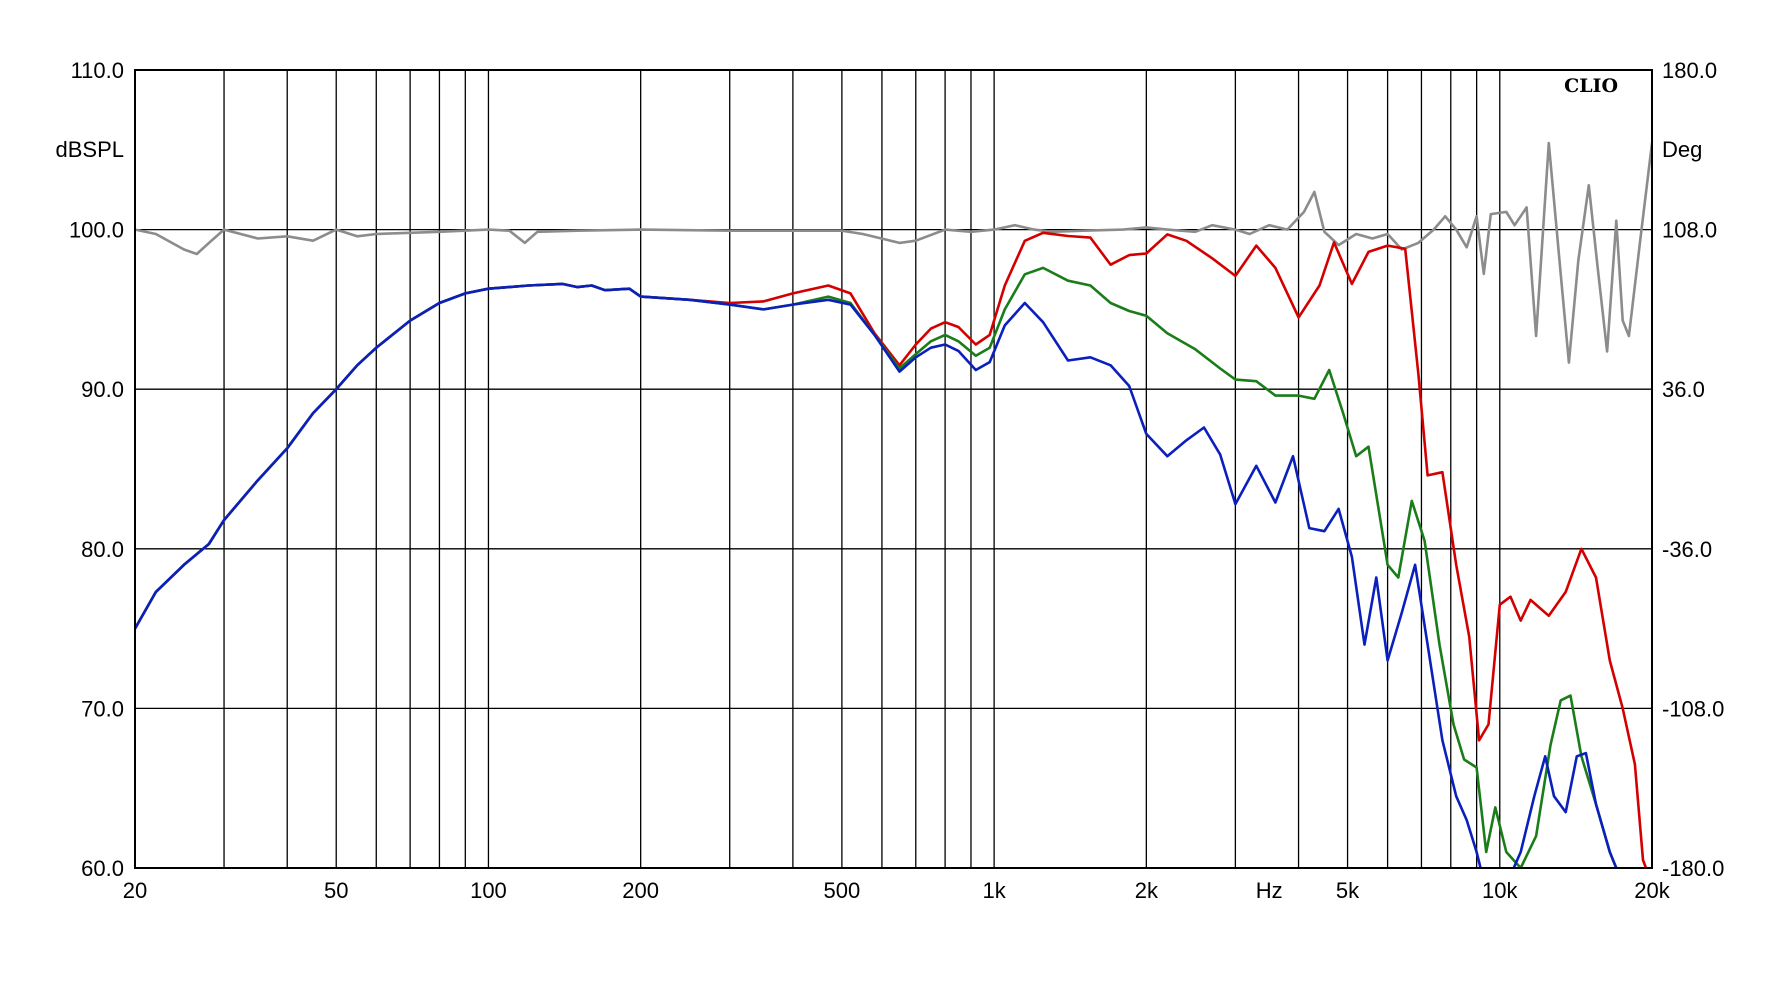  I want to click on x-tick-label-5: 1k, so click(994, 890).